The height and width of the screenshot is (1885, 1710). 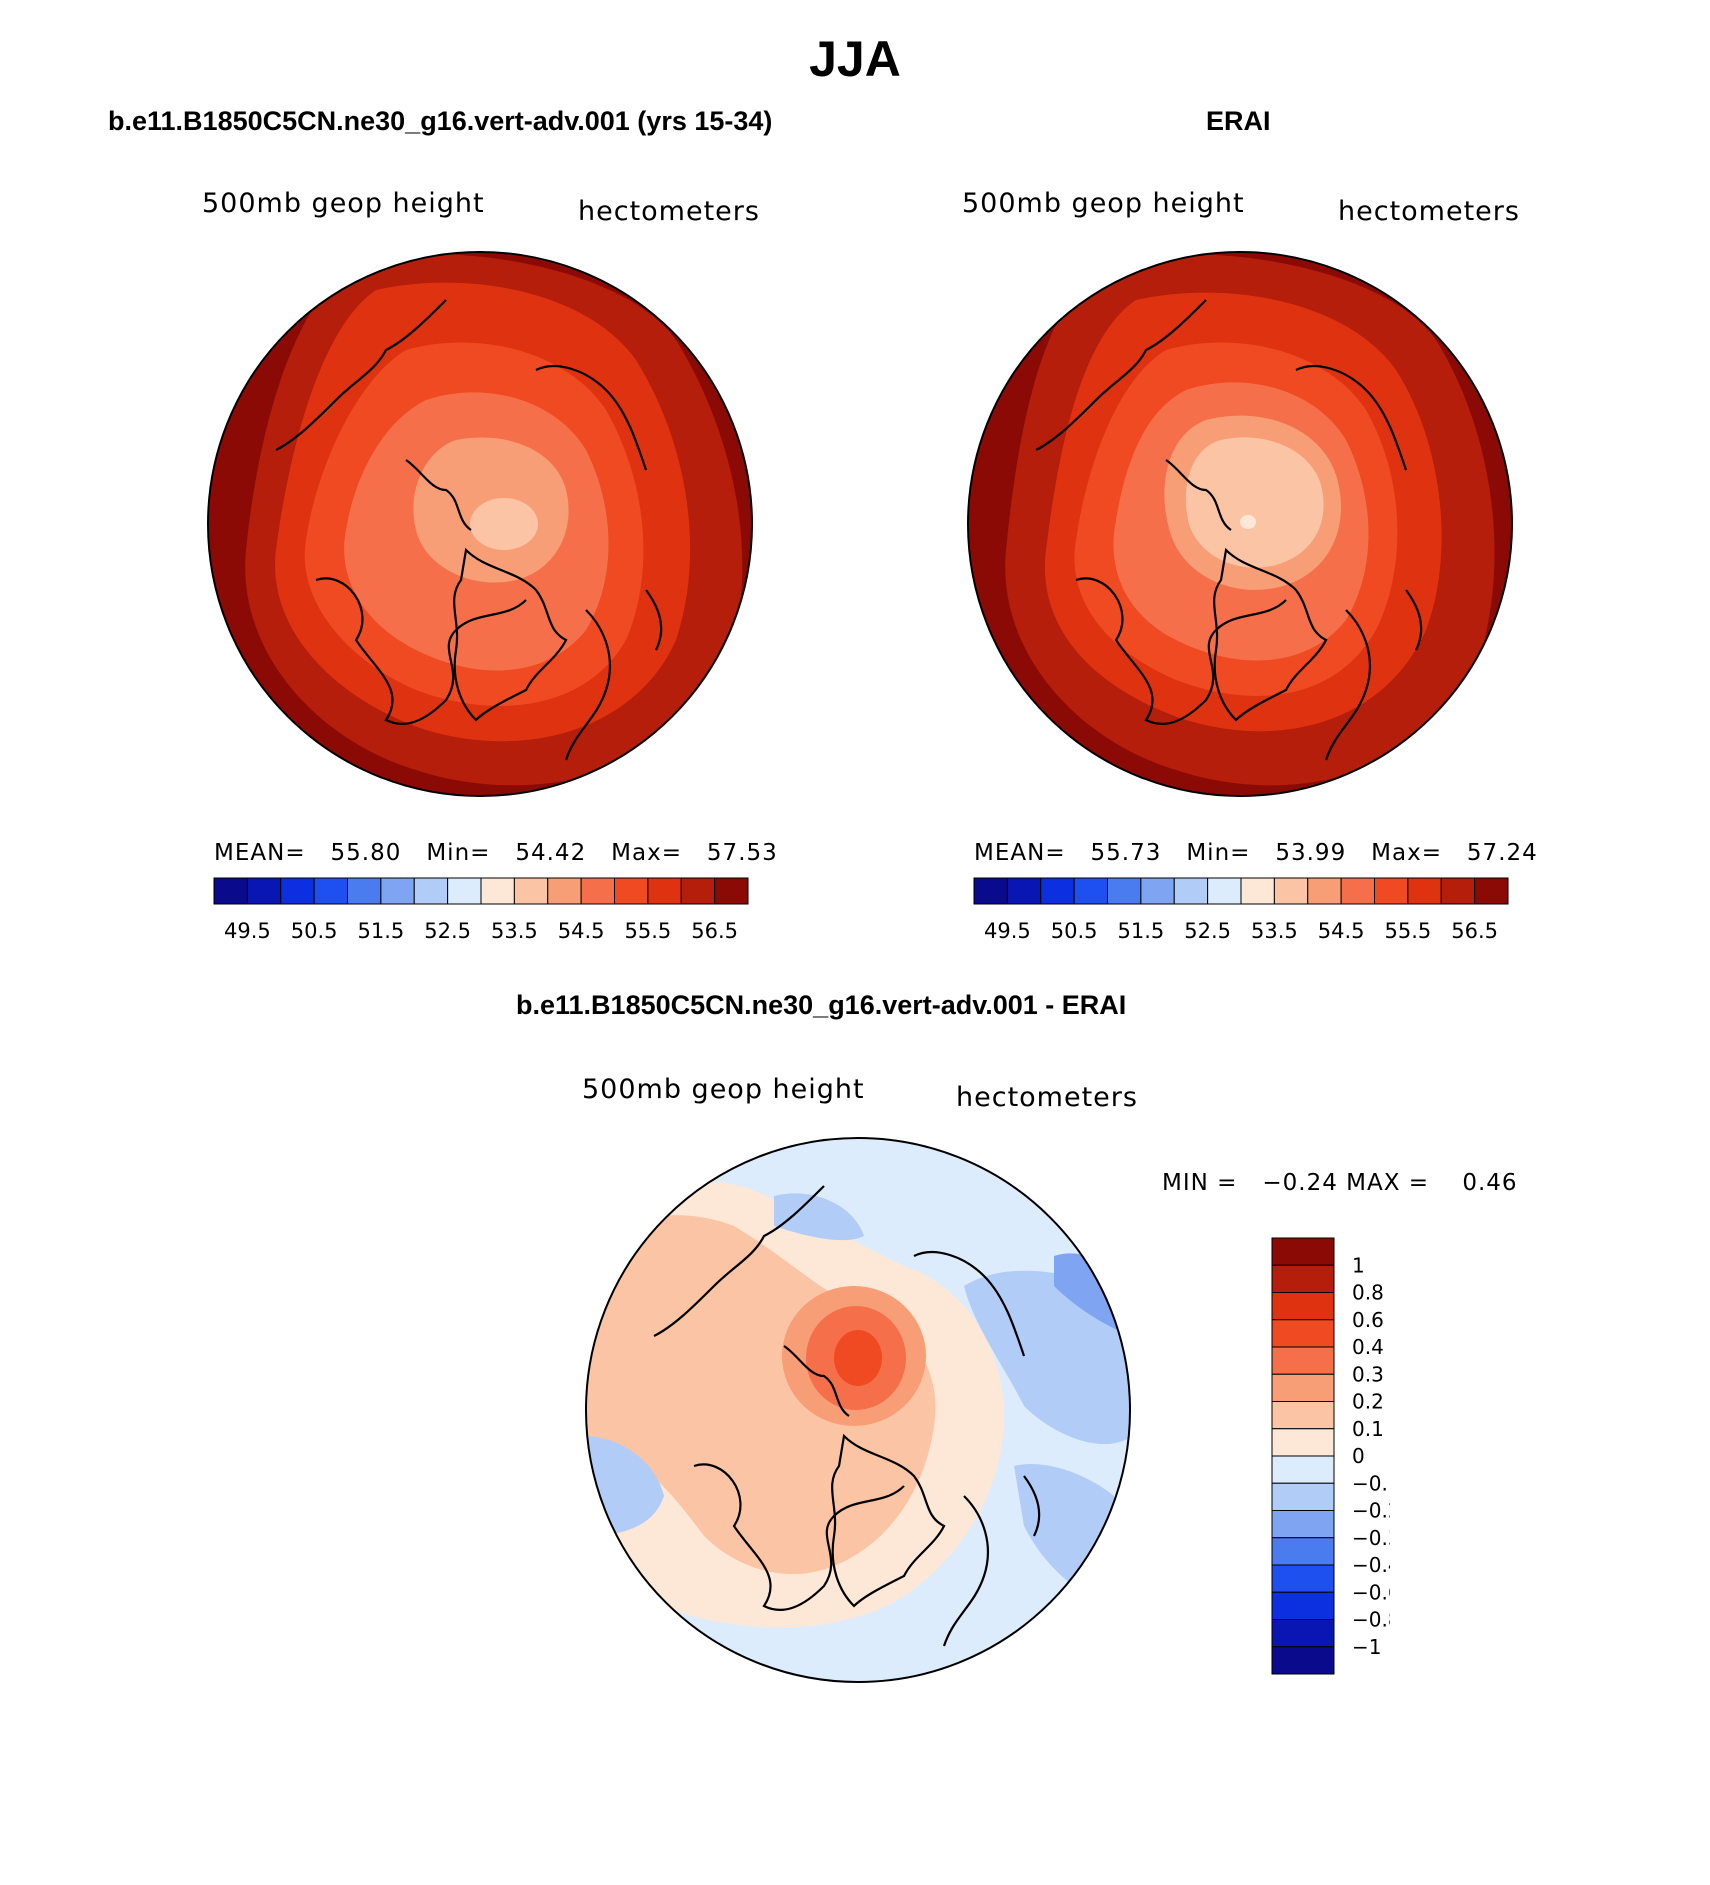 I want to click on colorbar-3-tick: −0.8, so click(x=1371, y=1620).